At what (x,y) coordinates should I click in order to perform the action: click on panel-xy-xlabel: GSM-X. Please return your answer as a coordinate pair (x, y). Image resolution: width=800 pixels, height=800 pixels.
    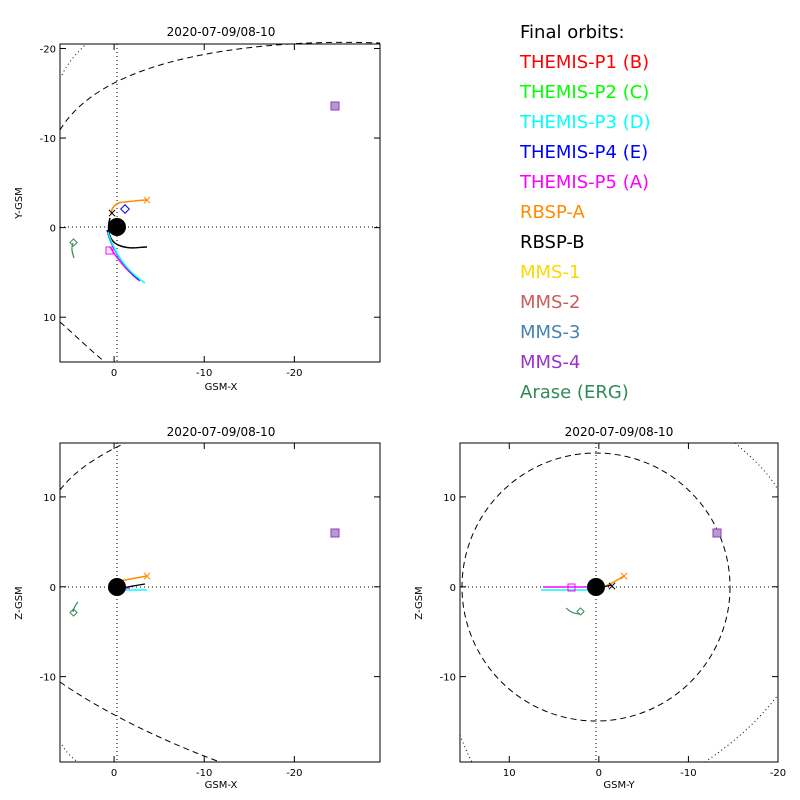
    Looking at the image, I should click on (221, 387).